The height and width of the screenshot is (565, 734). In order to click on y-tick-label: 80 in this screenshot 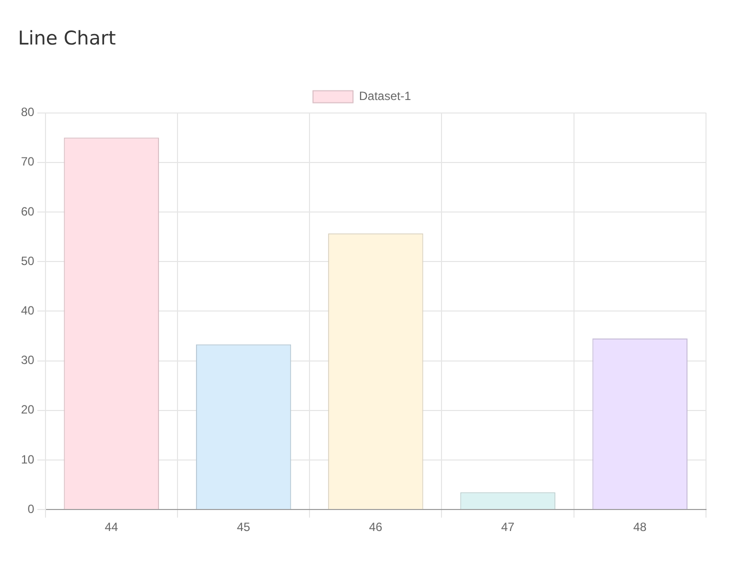, I will do `click(27, 112)`.